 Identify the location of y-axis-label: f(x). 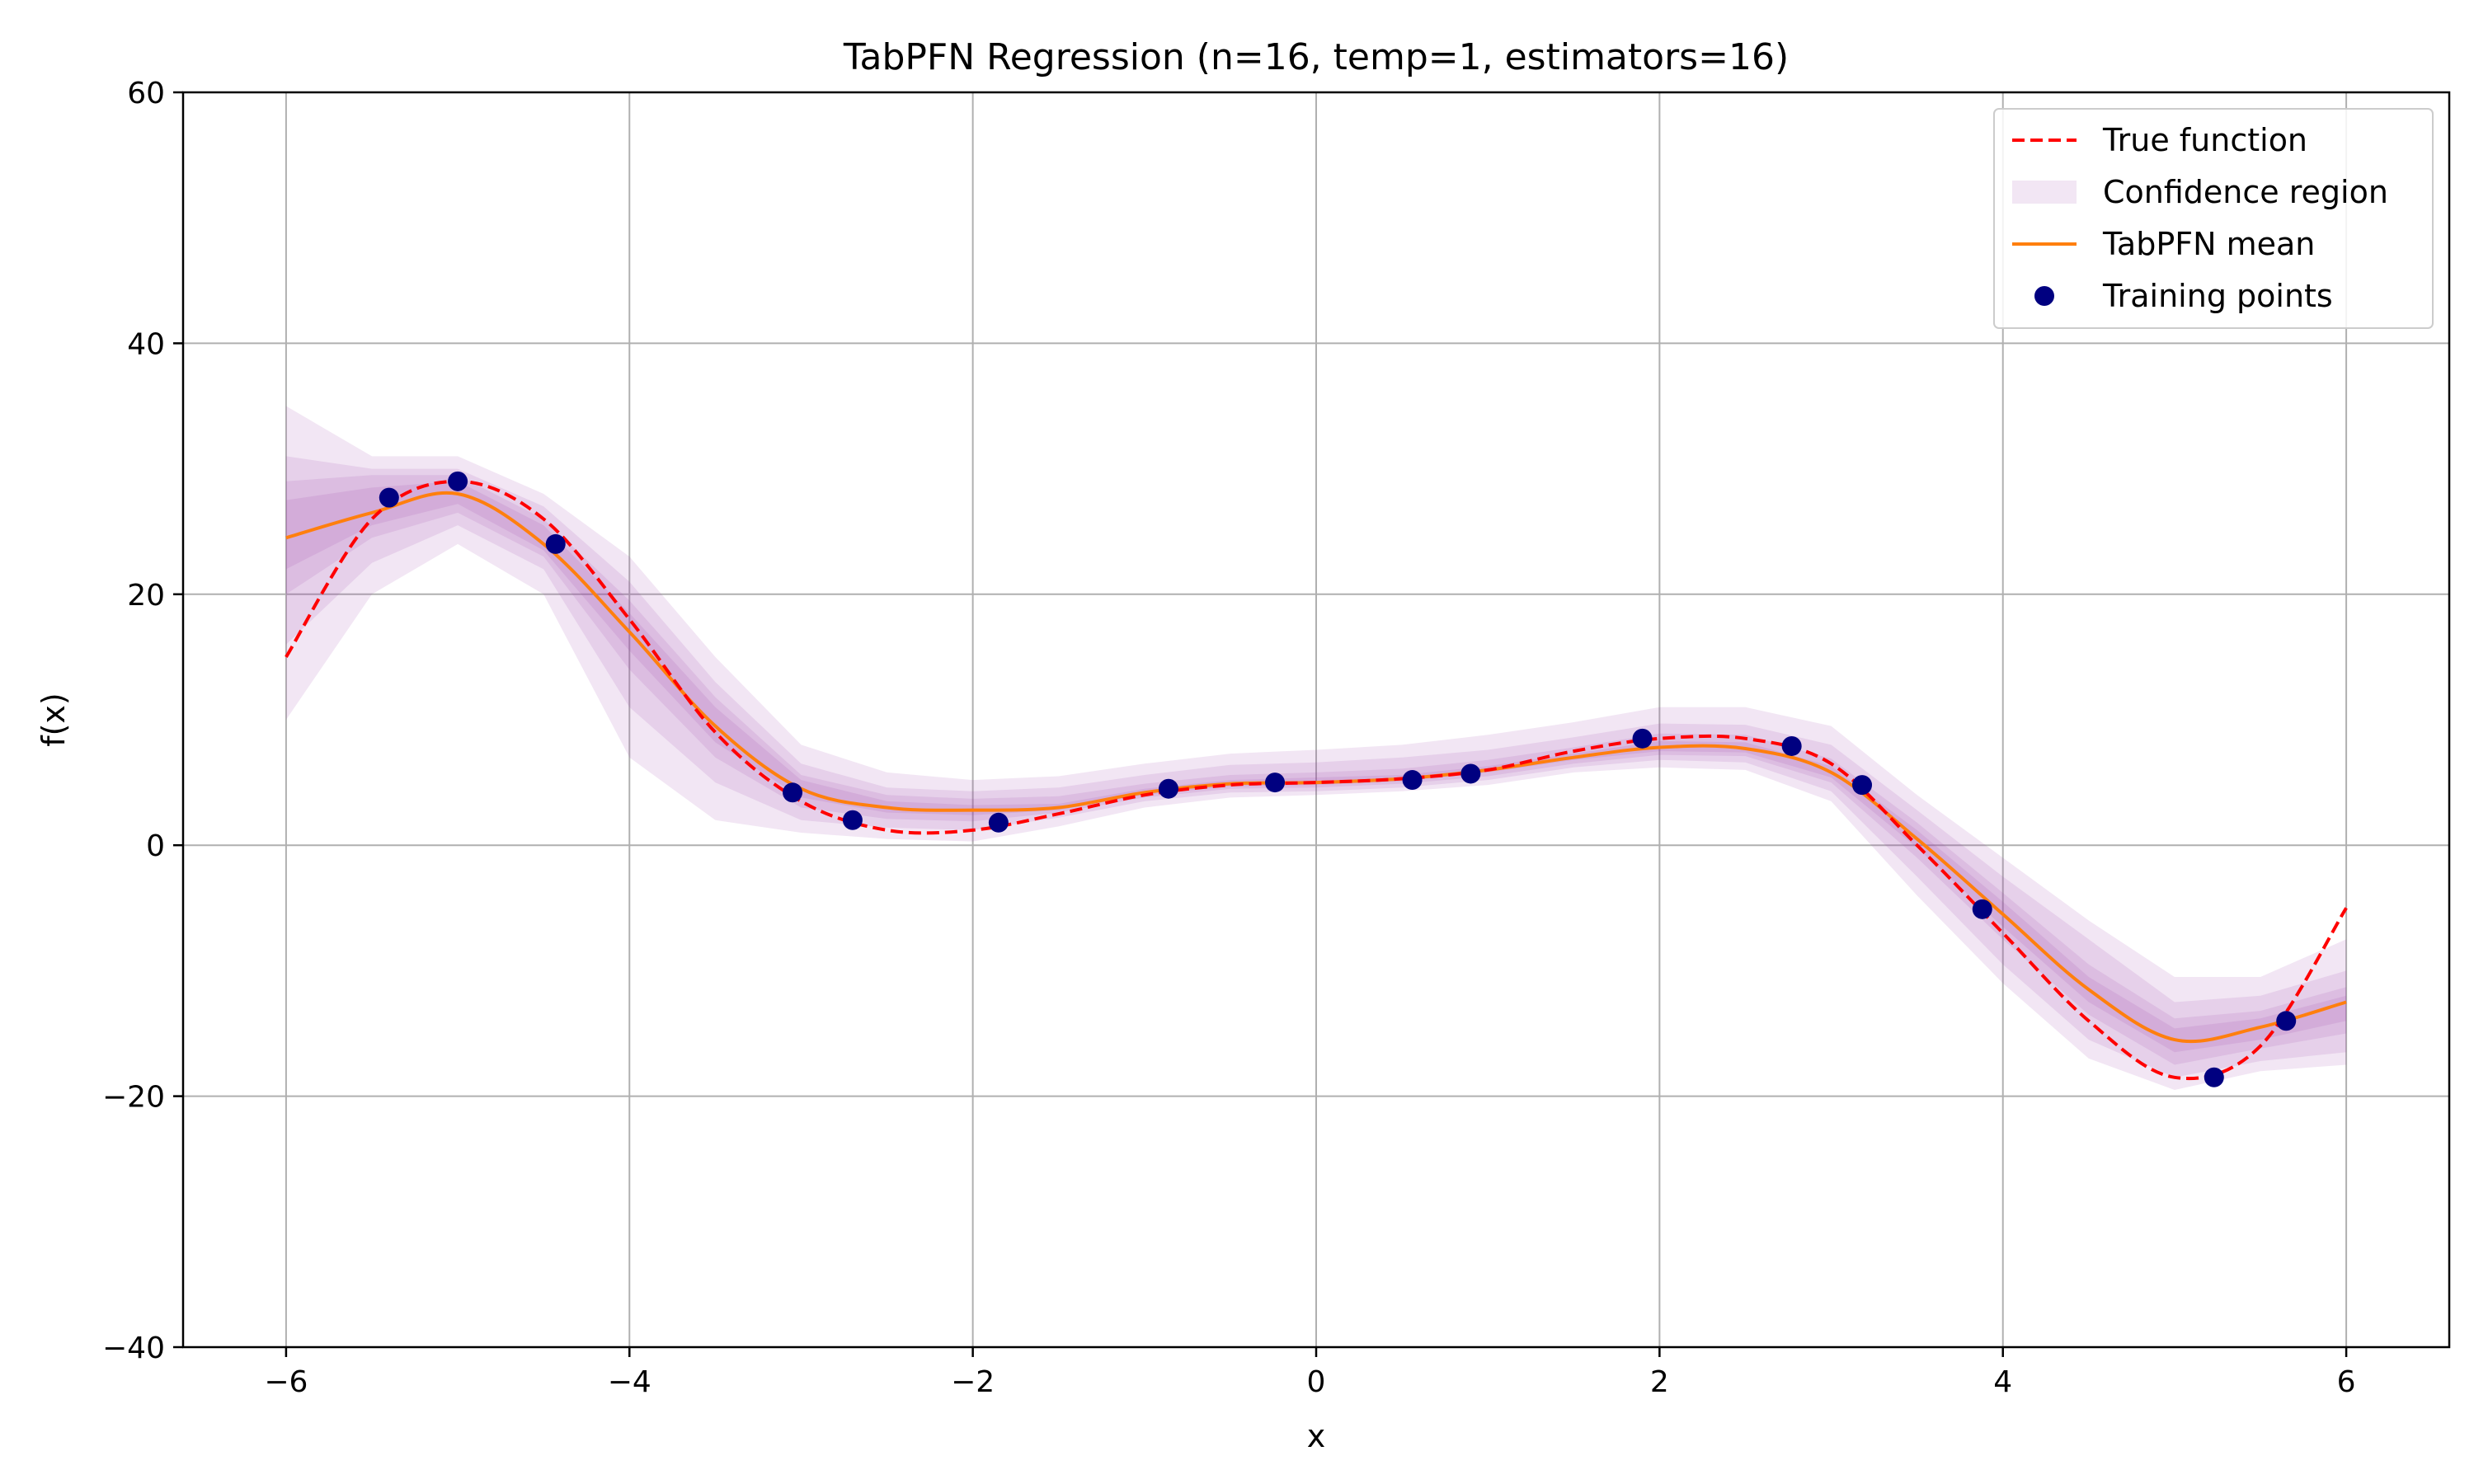
(53, 720).